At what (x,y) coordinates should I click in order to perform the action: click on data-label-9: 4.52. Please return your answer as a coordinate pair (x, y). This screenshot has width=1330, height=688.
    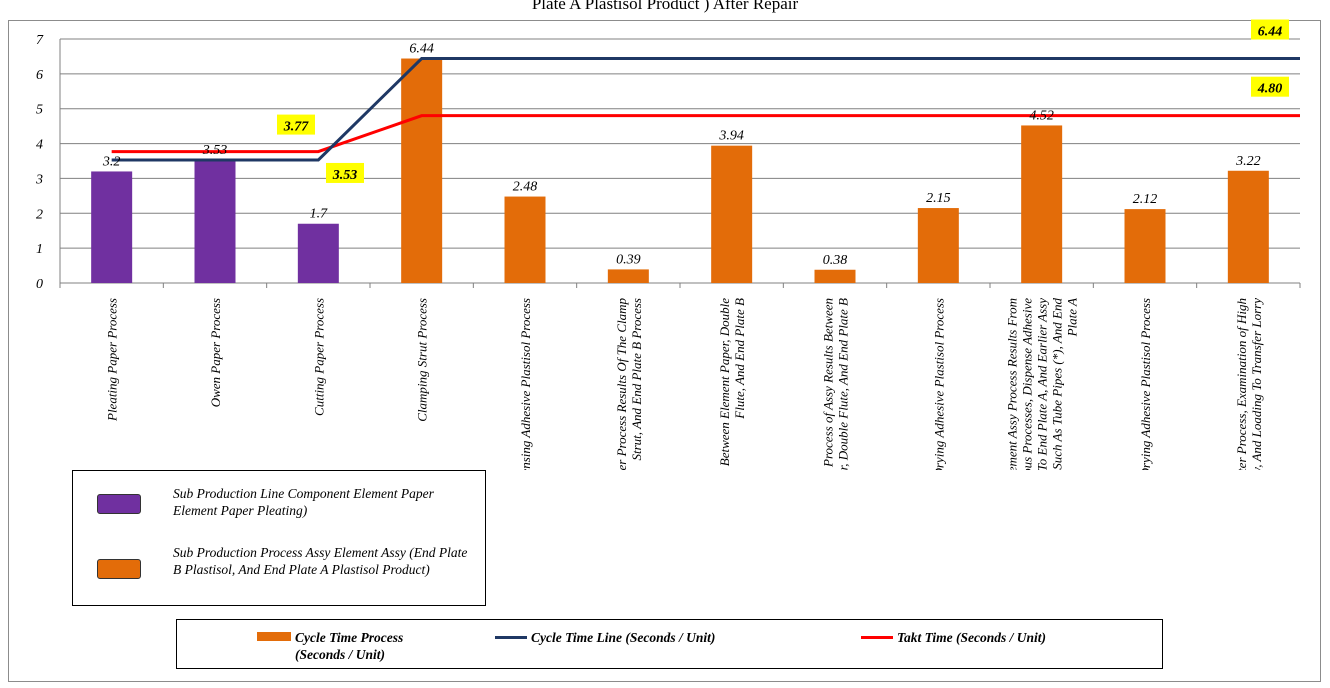
    Looking at the image, I should click on (1041, 115).